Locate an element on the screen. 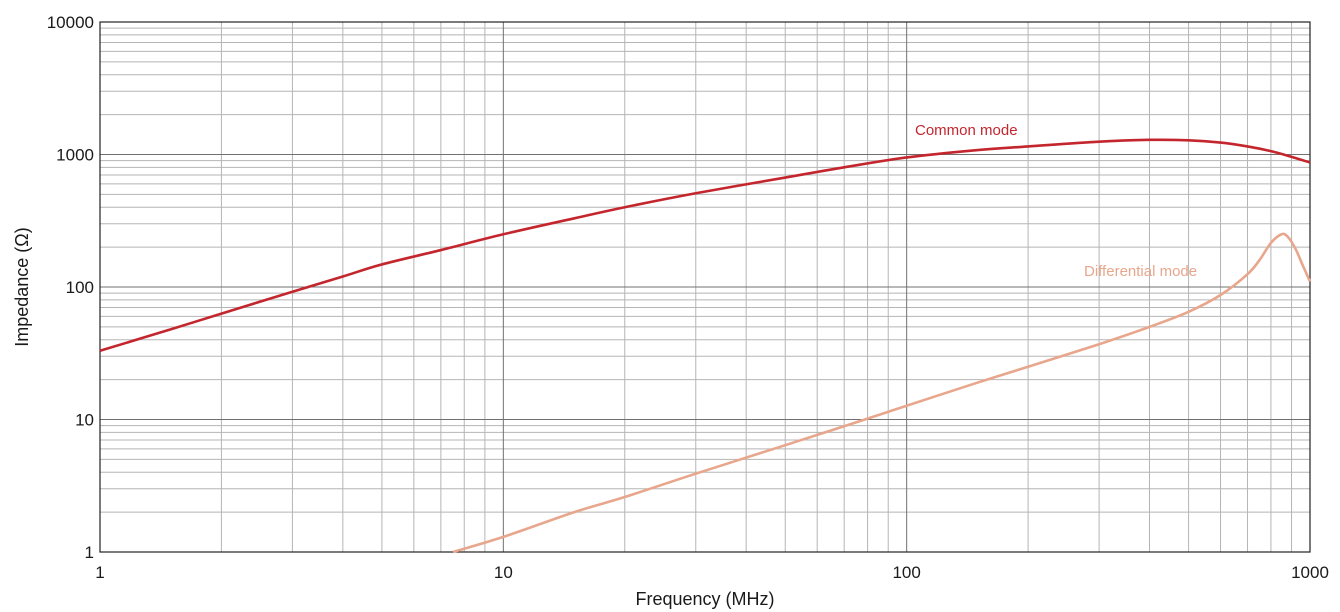  x-tick-labels: 1 10 100 1000 is located at coordinates (712, 572).